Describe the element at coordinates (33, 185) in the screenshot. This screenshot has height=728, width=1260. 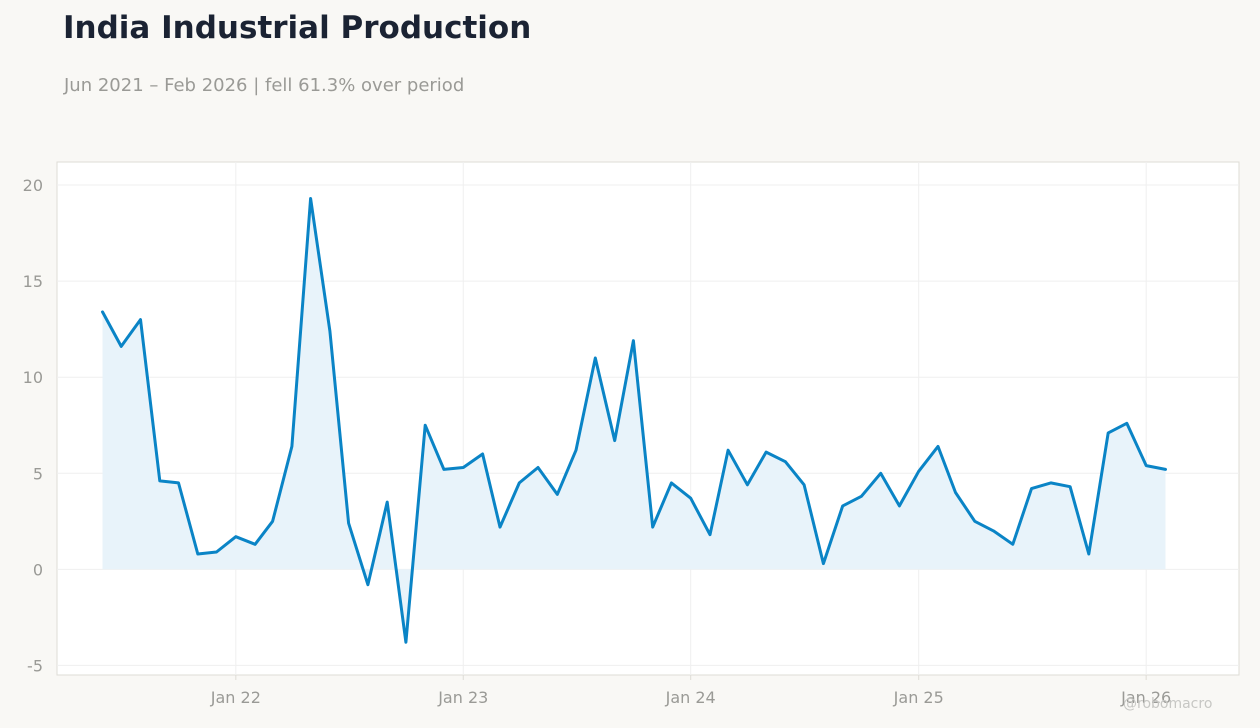
I see `y-tick-label: 20` at that location.